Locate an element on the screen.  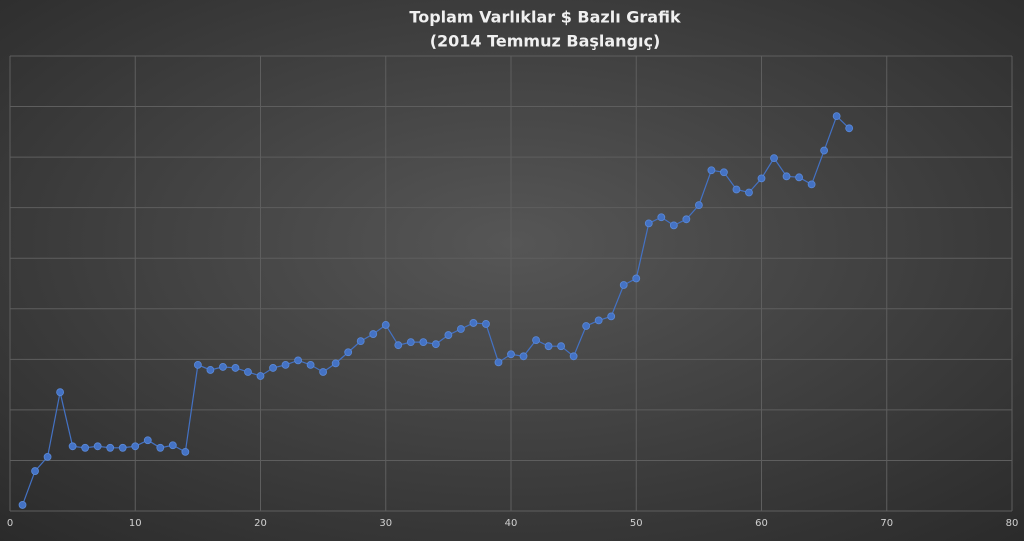
x-tick-label: 10 is located at coordinates (135, 523).